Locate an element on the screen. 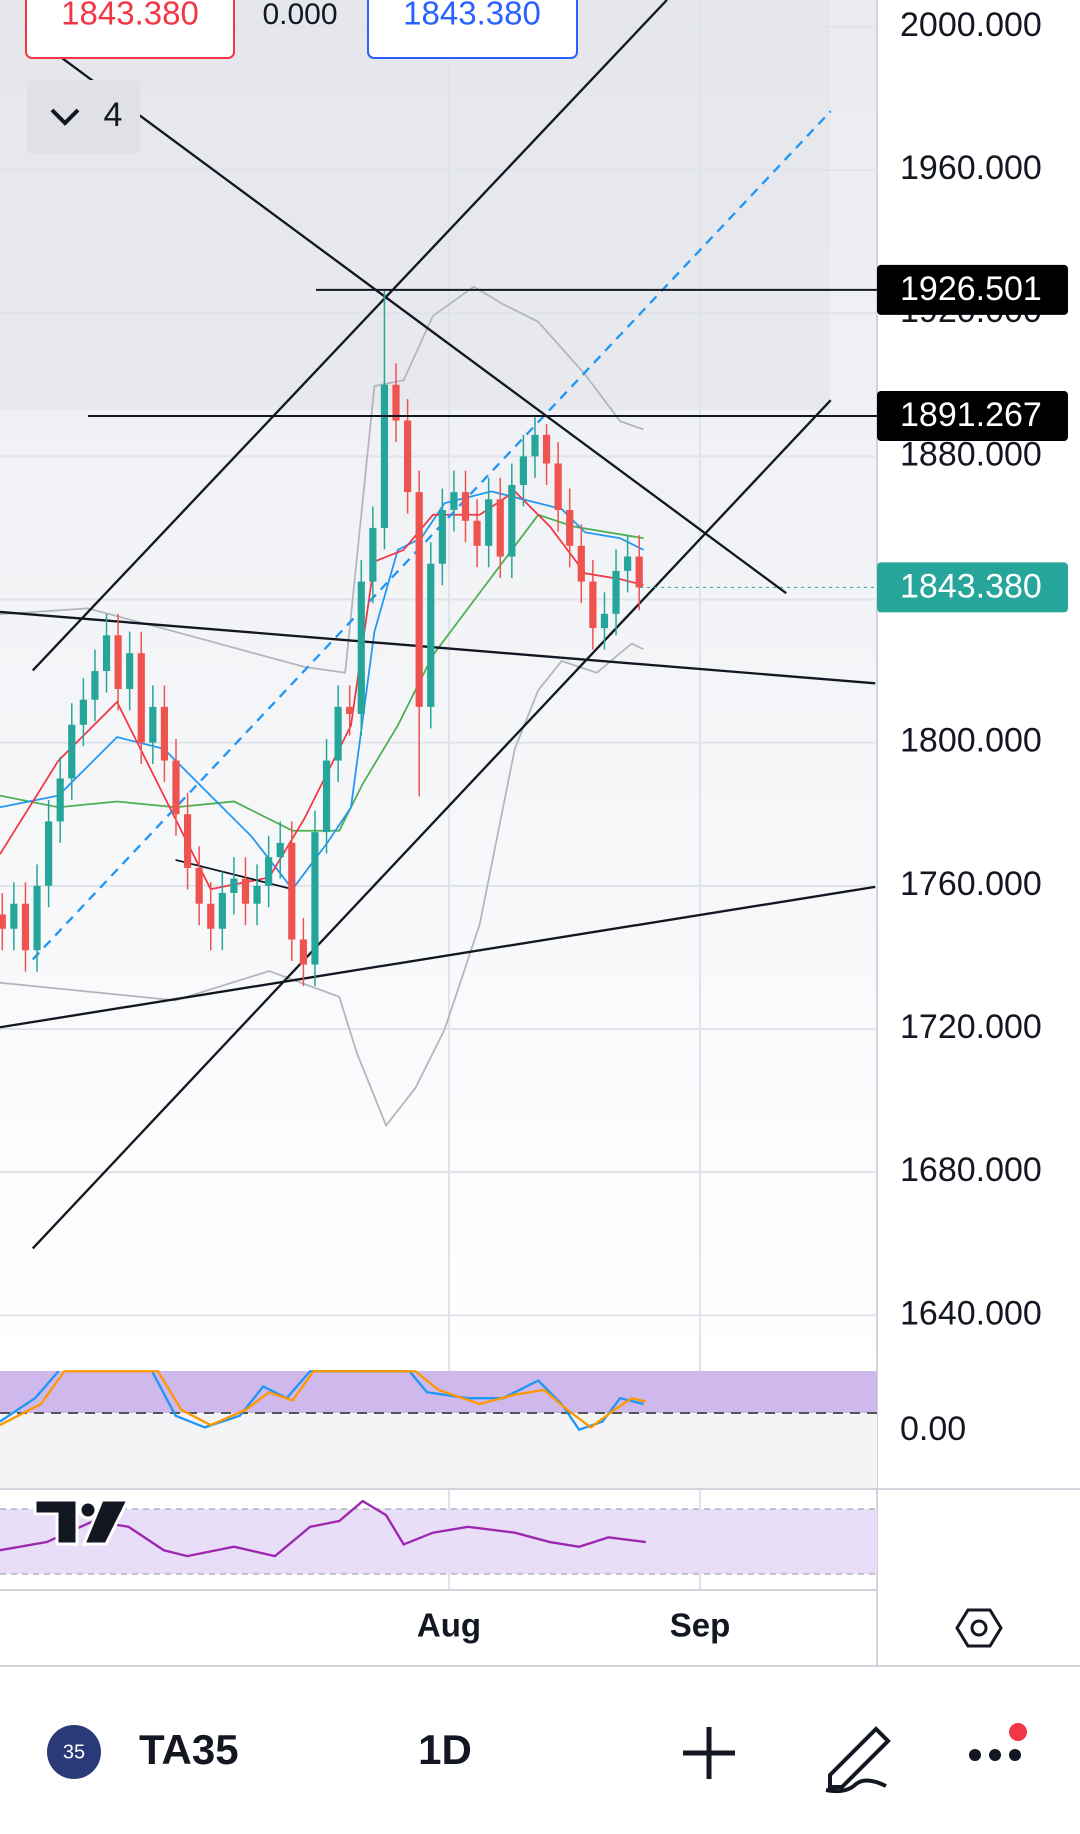 The height and width of the screenshot is (1834, 1080). rsi-line is located at coordinates (323, 1528).